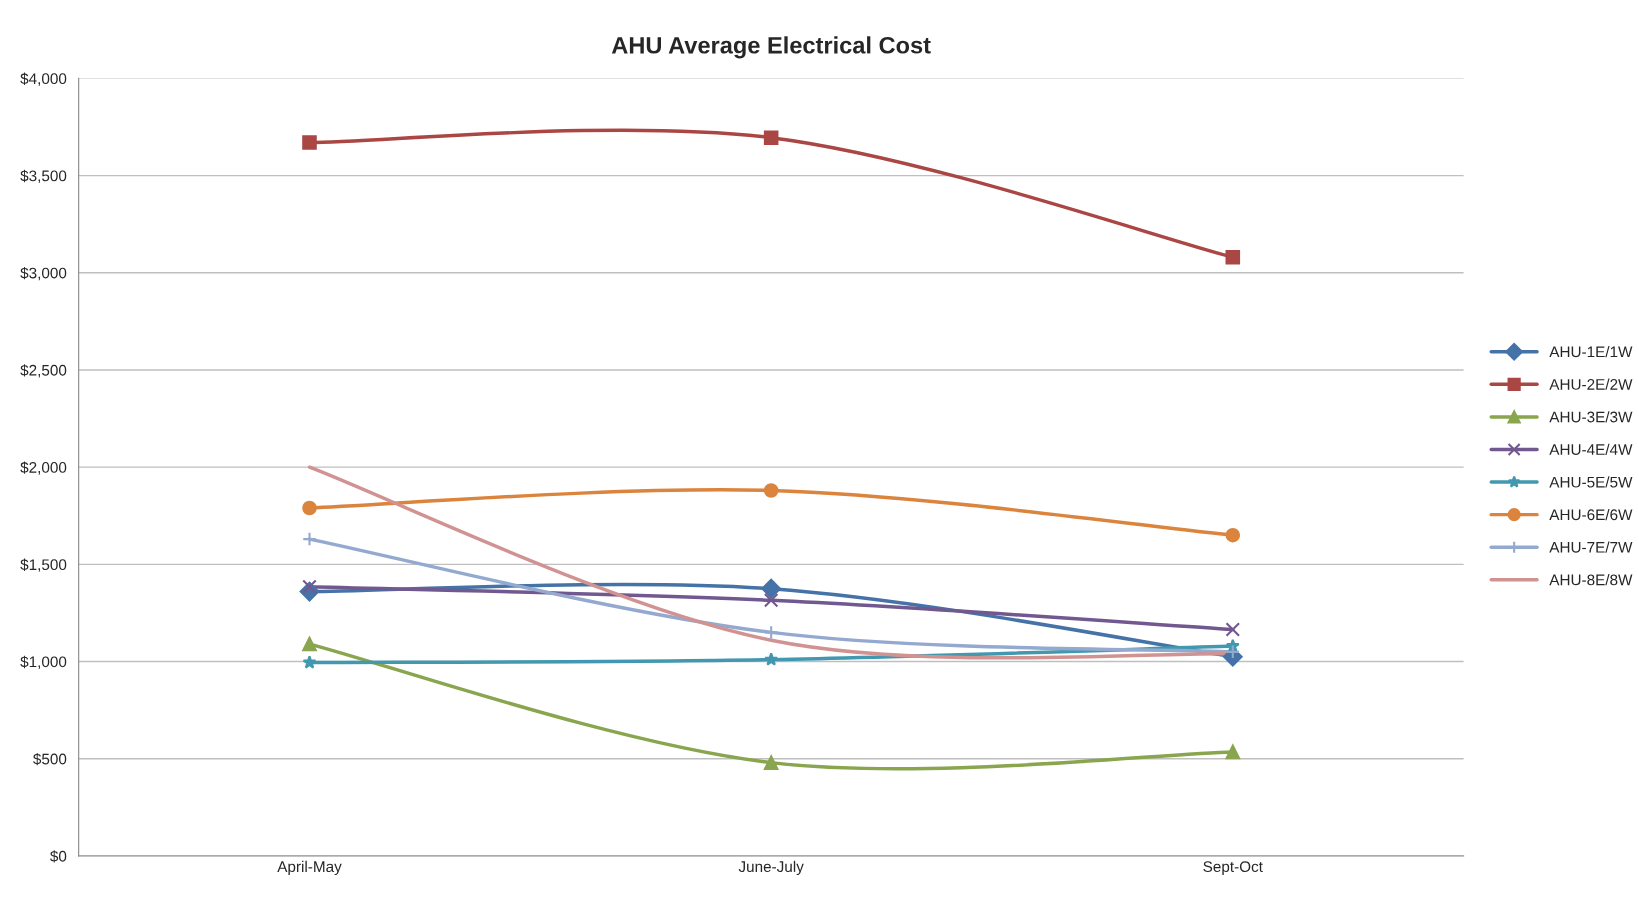 The height and width of the screenshot is (901, 1639). Describe the element at coordinates (43, 176) in the screenshot. I see `y-tick-label: $3,500` at that location.